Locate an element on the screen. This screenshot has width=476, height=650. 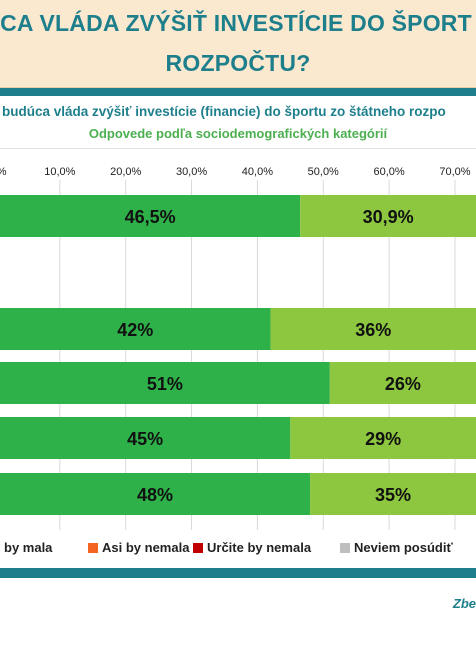
legend-item: Asi by nemala is located at coordinates (138, 547).